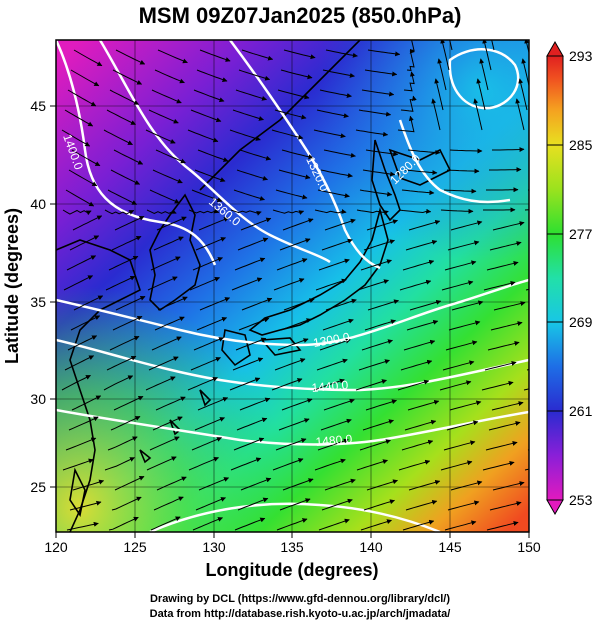  Describe the element at coordinates (331, 340) in the screenshot. I see `contour-label-1300: 1300.0` at that location.